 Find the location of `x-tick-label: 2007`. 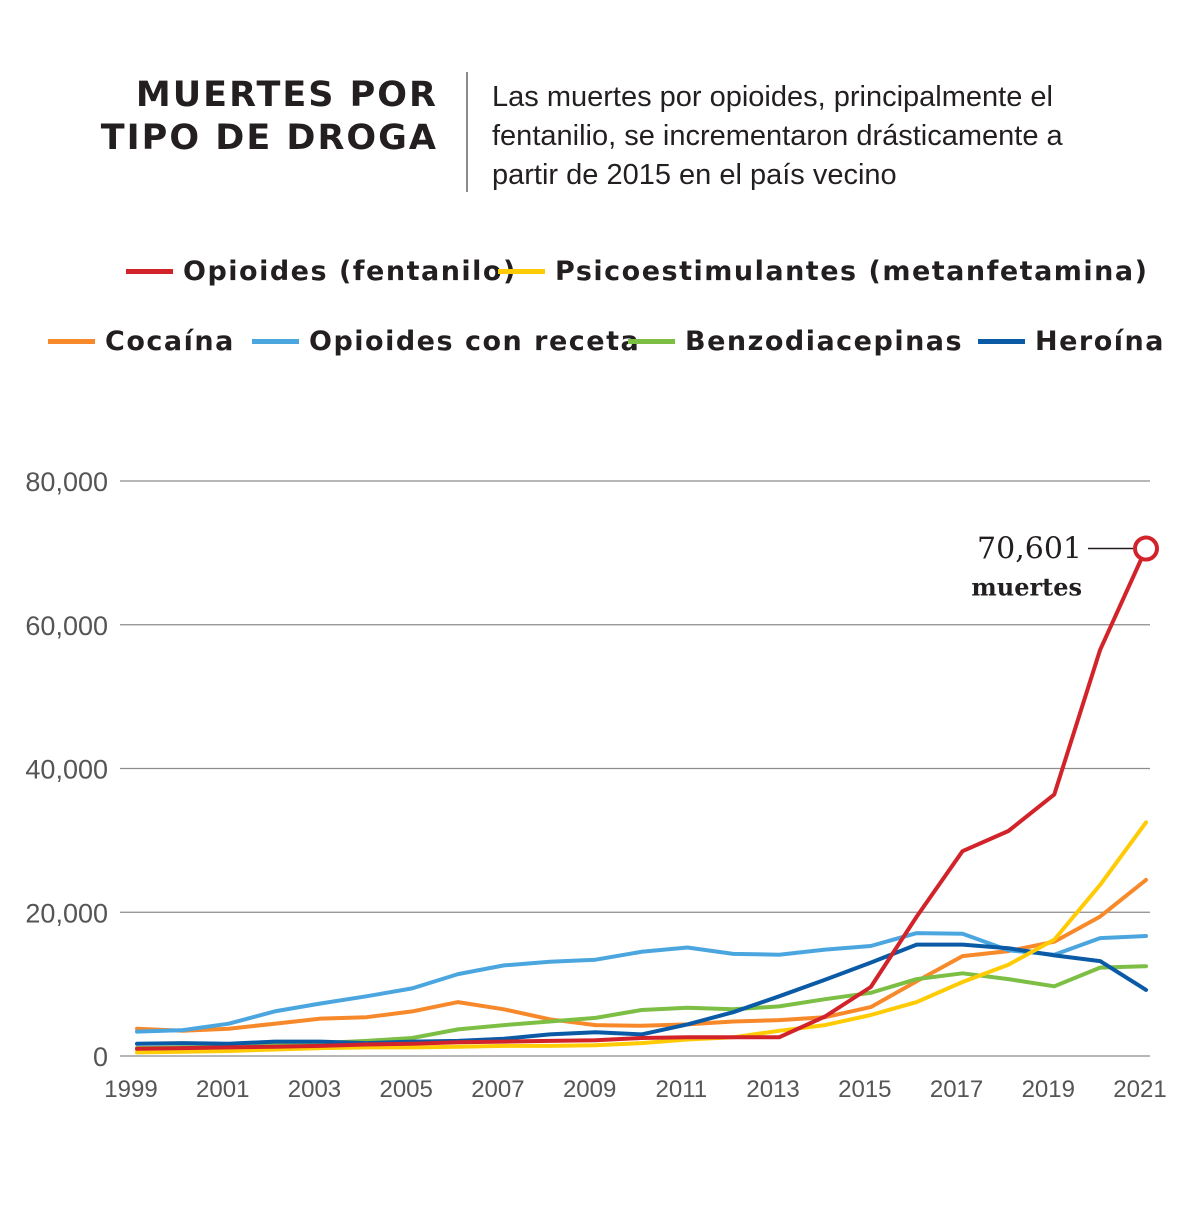

x-tick-label: 2007 is located at coordinates (497, 1089).